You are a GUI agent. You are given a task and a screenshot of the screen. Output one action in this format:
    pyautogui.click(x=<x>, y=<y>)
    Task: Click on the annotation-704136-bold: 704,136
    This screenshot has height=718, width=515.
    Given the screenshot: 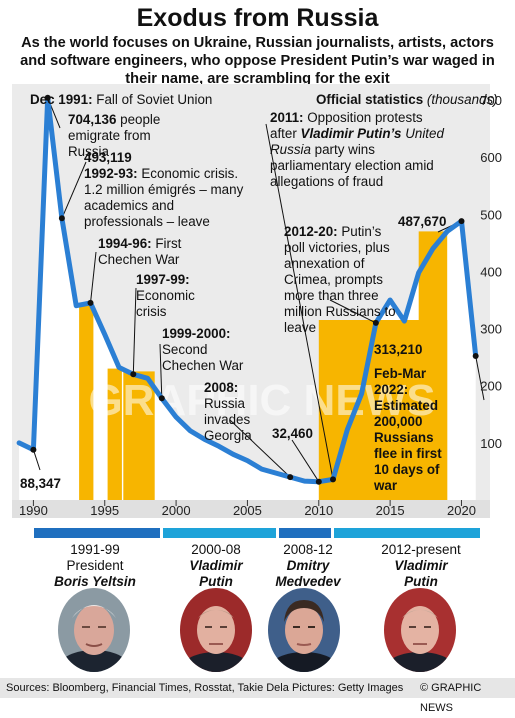 What is the action you would take?
    pyautogui.click(x=92, y=119)
    